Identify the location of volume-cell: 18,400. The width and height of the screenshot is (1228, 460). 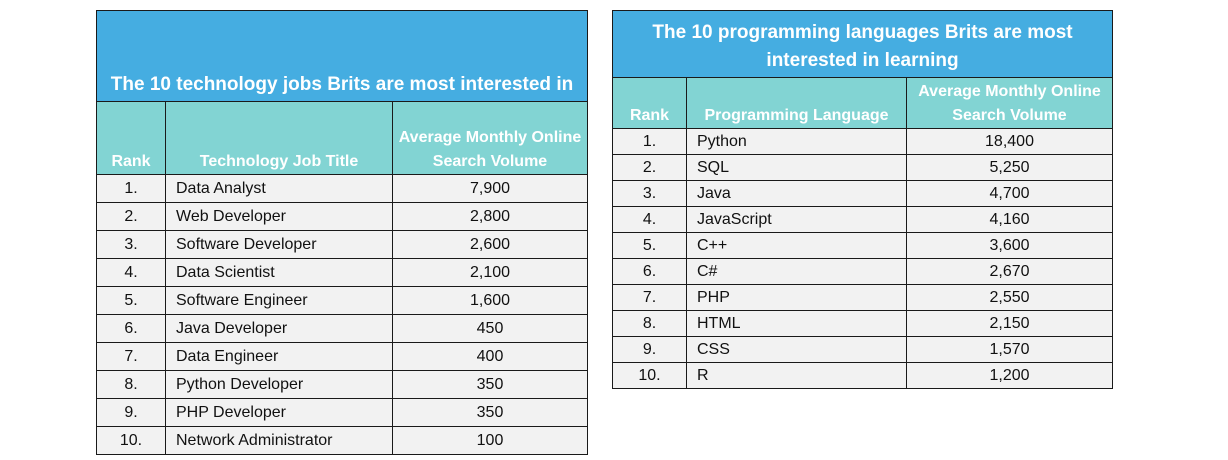
(1009, 141).